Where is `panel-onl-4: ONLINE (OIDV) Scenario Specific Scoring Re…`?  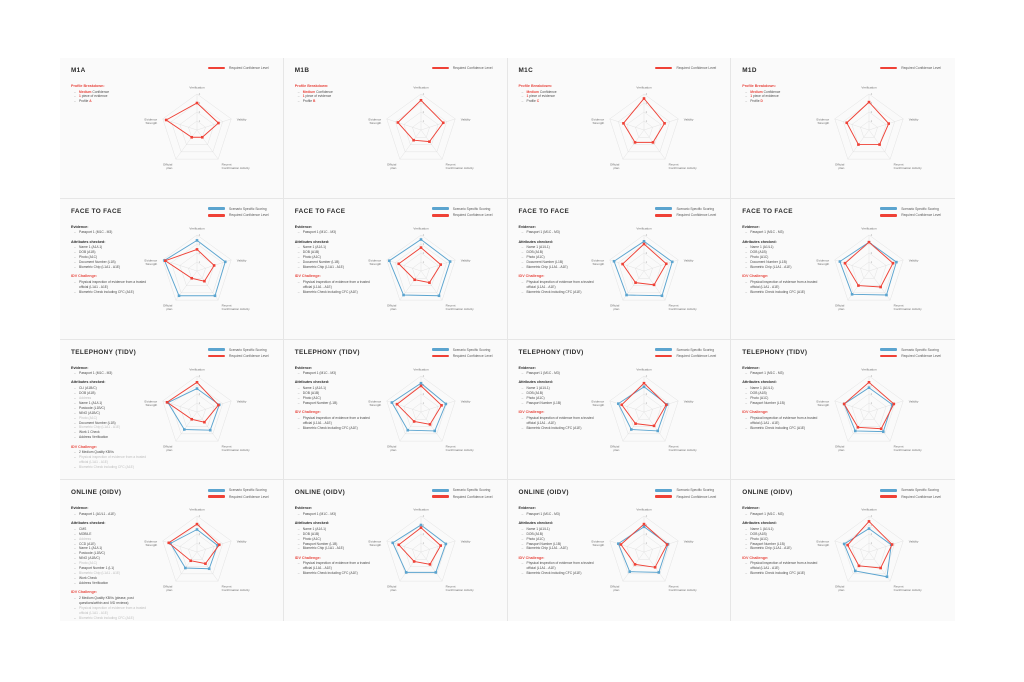 panel-onl-4: ONLINE (OIDV) Scenario Specific Scoring Re… is located at coordinates (843, 550).